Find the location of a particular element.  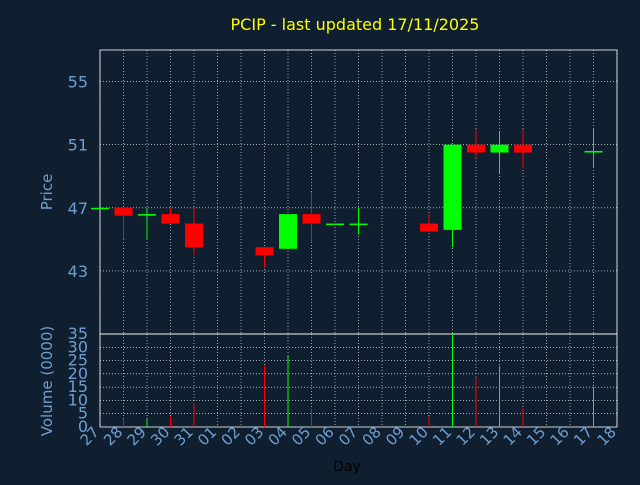

volume-tick-label: 25 is located at coordinates (78, 360).